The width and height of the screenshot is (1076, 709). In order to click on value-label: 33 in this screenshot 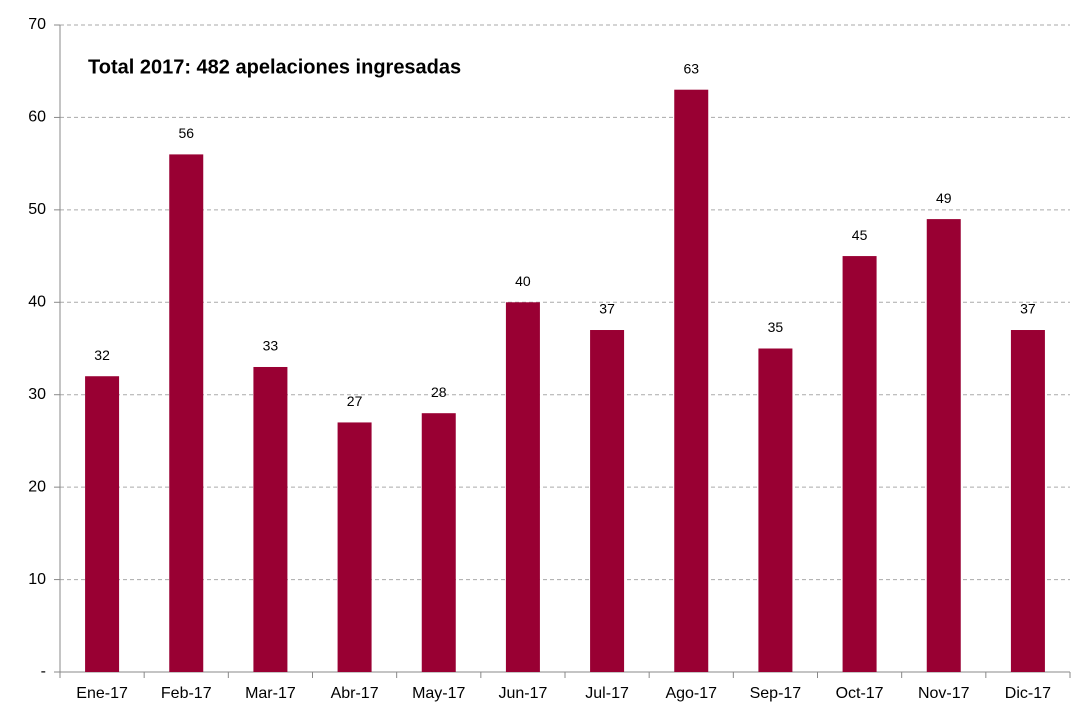, I will do `click(271, 346)`.